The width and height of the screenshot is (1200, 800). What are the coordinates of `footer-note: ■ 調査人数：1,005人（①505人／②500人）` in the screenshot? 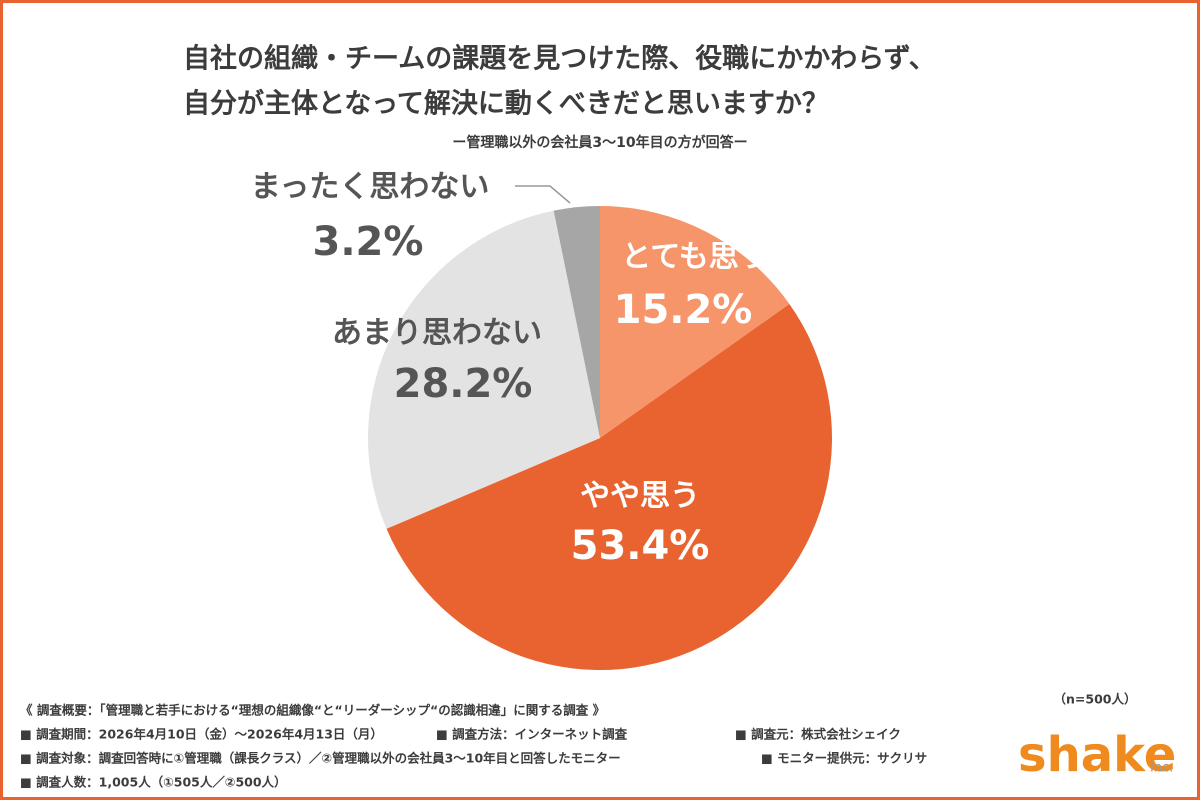 It's located at (153, 782).